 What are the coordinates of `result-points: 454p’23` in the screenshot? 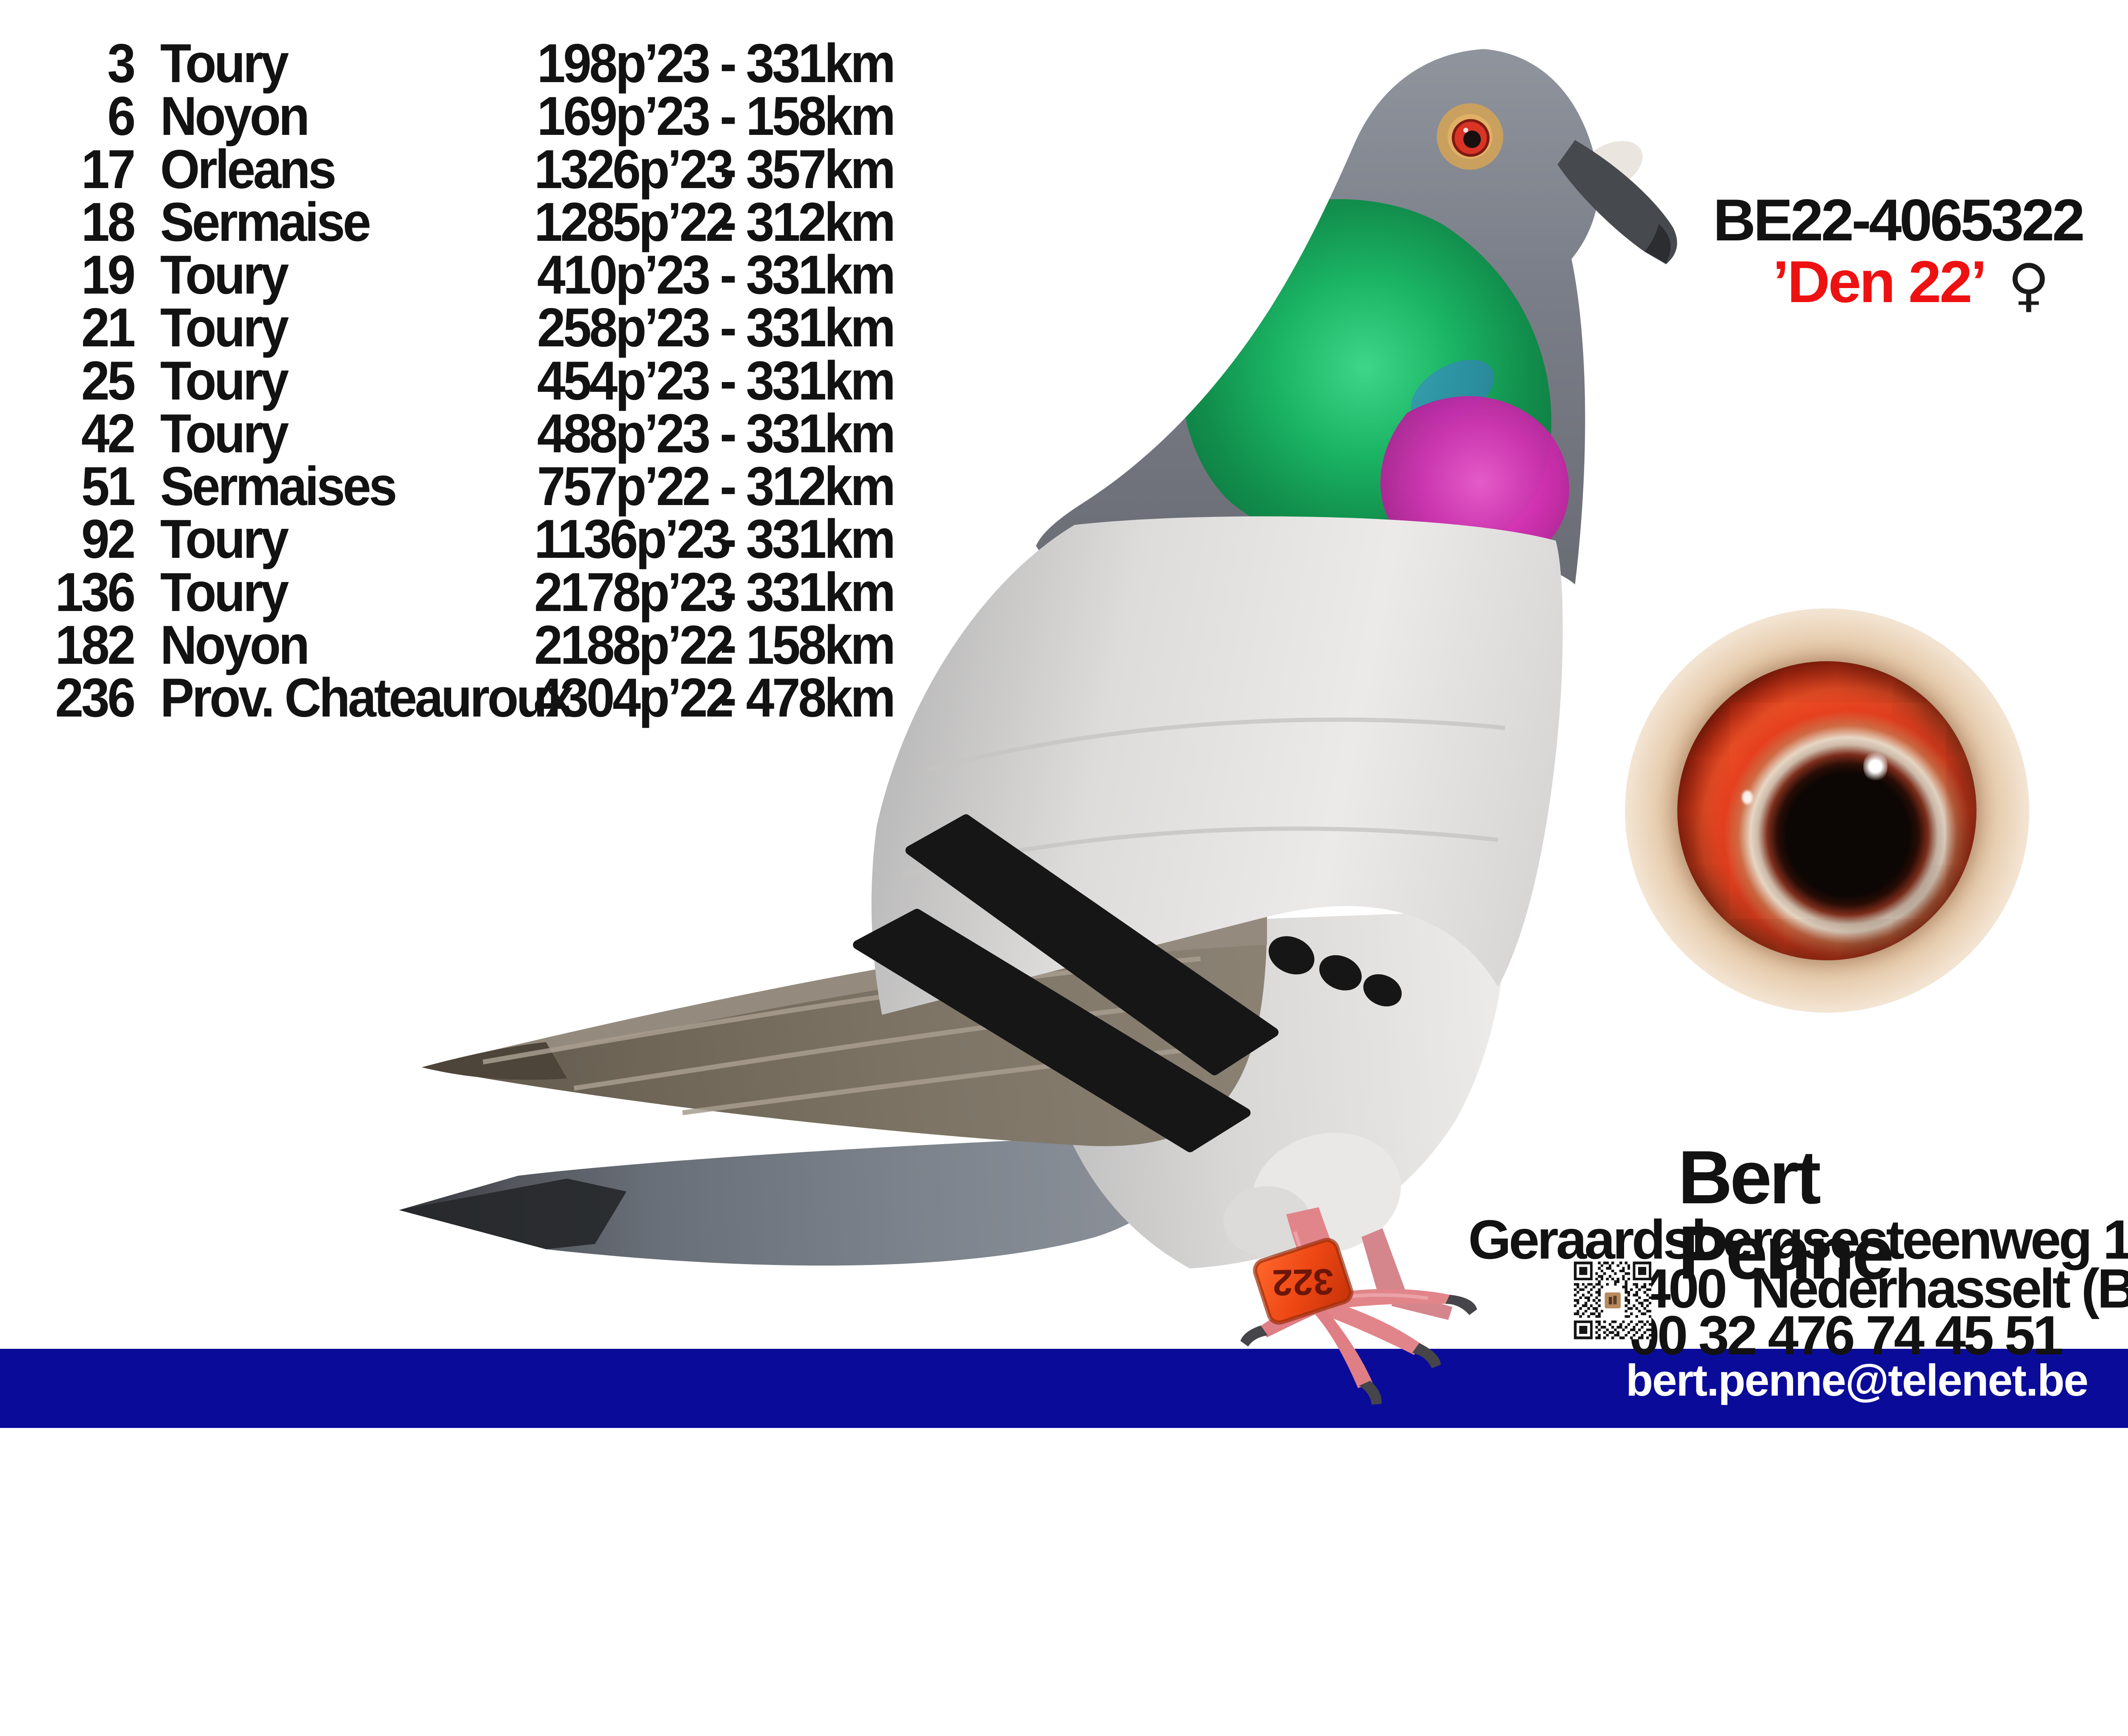 It's located at (624, 380).